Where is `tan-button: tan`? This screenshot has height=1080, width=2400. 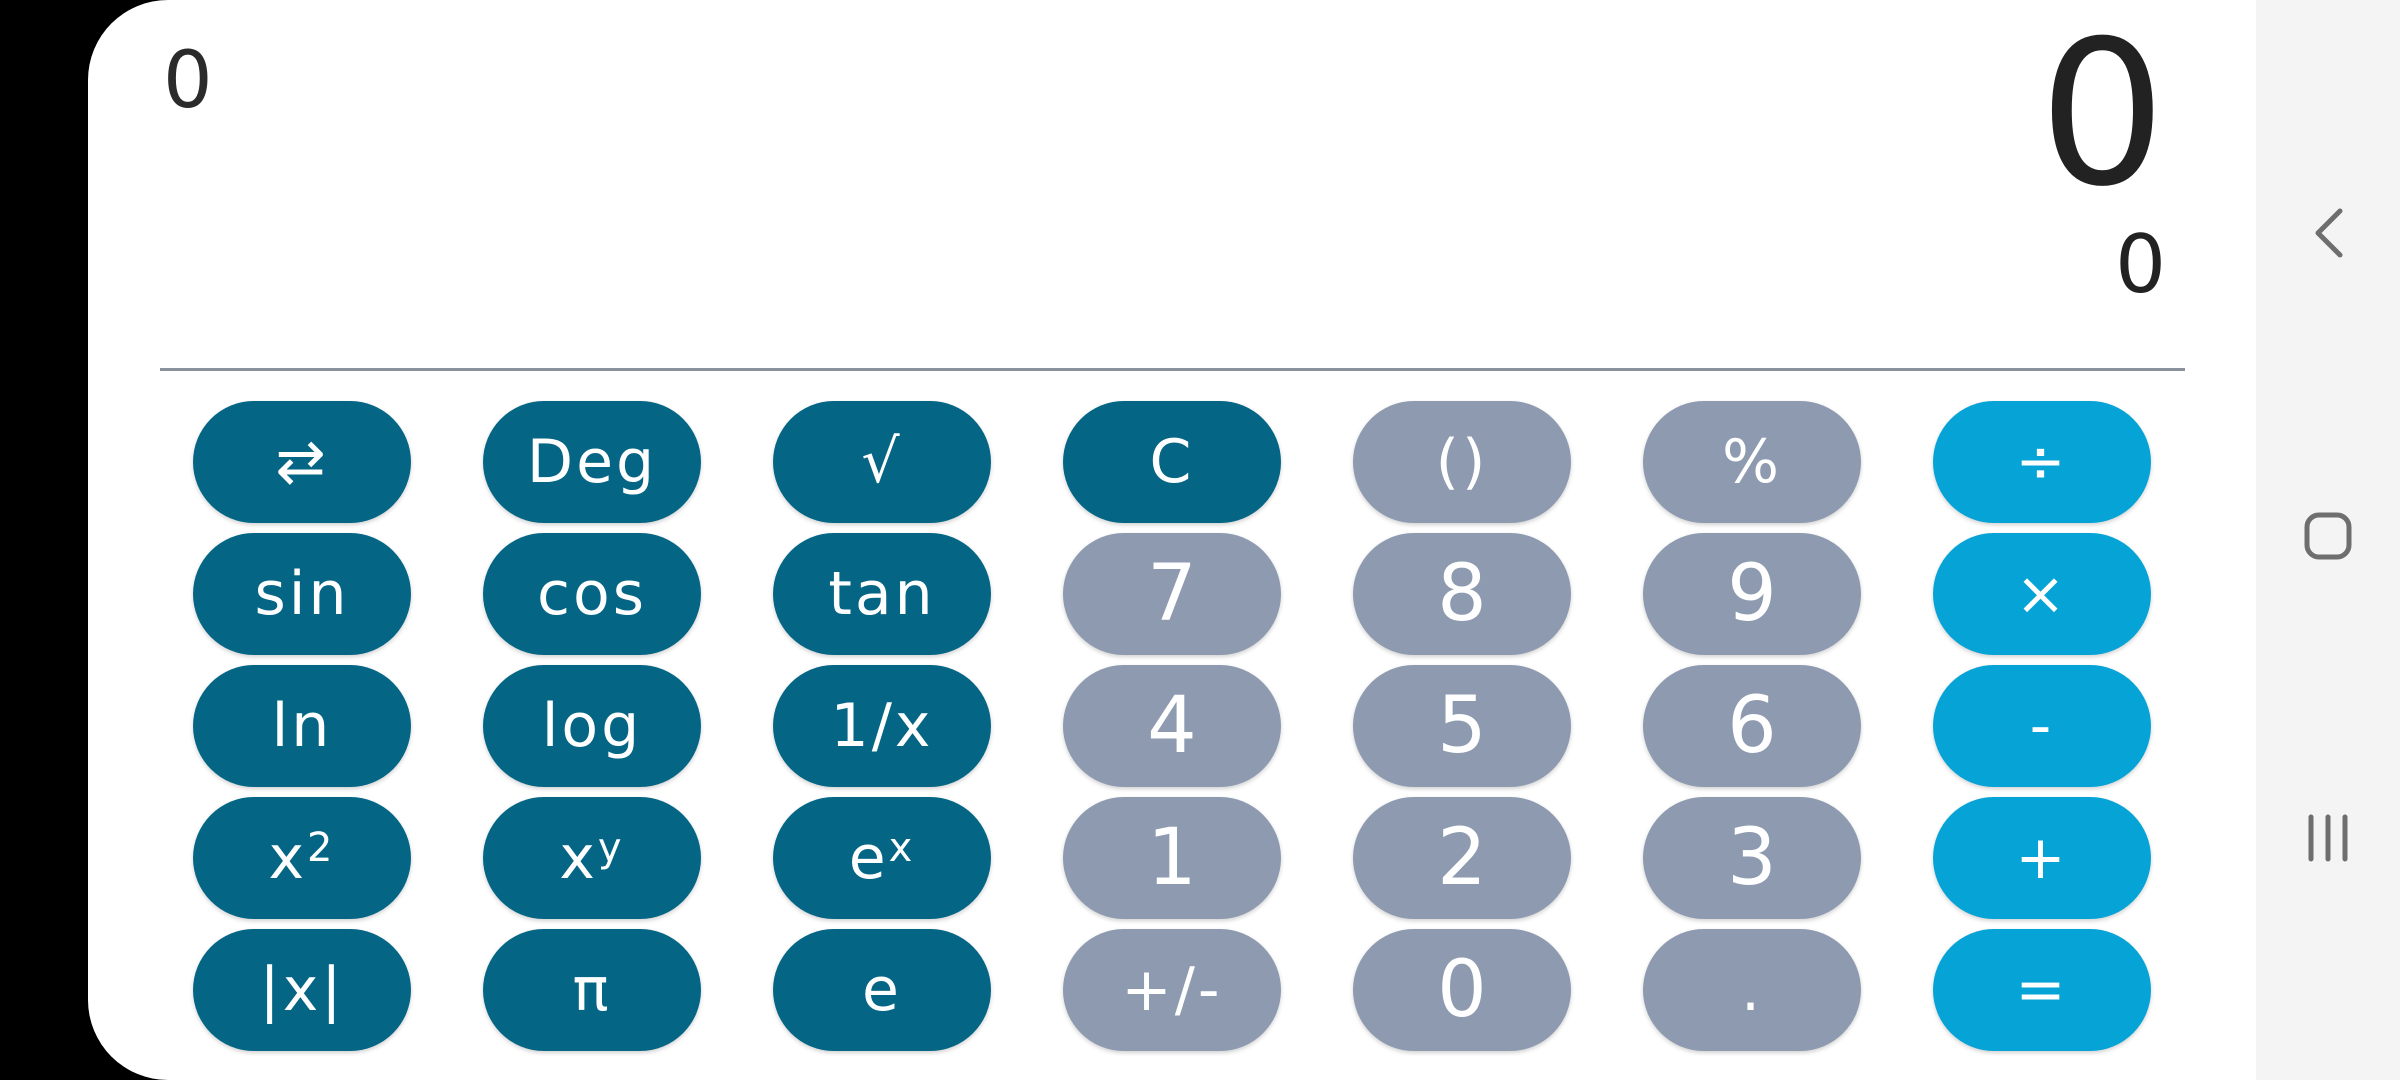 tan-button: tan is located at coordinates (882, 594).